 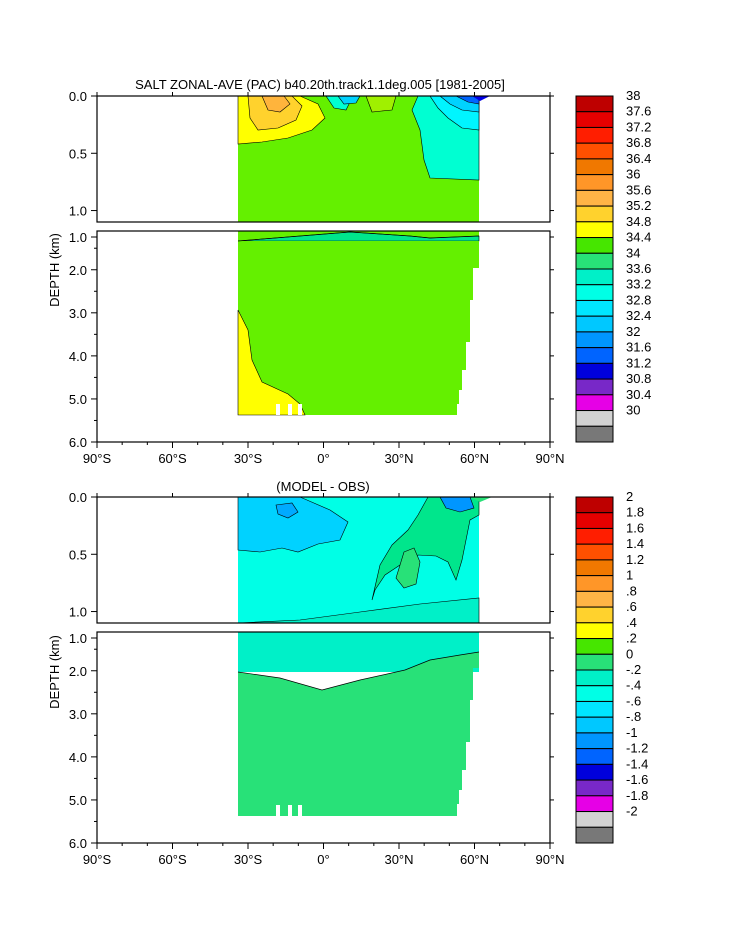 What do you see at coordinates (638, 127) in the screenshot?
I see `colorbar-label: 37.2` at bounding box center [638, 127].